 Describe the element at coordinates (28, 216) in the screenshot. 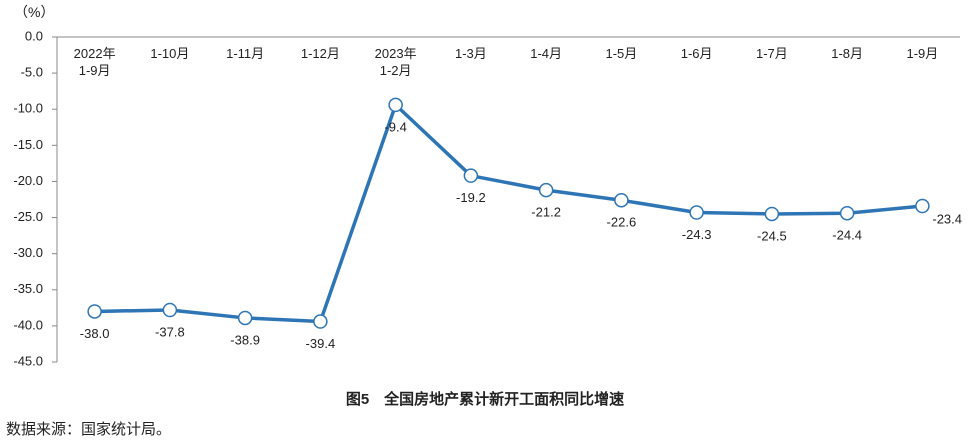

I see `y-tick-label: -25.0` at that location.